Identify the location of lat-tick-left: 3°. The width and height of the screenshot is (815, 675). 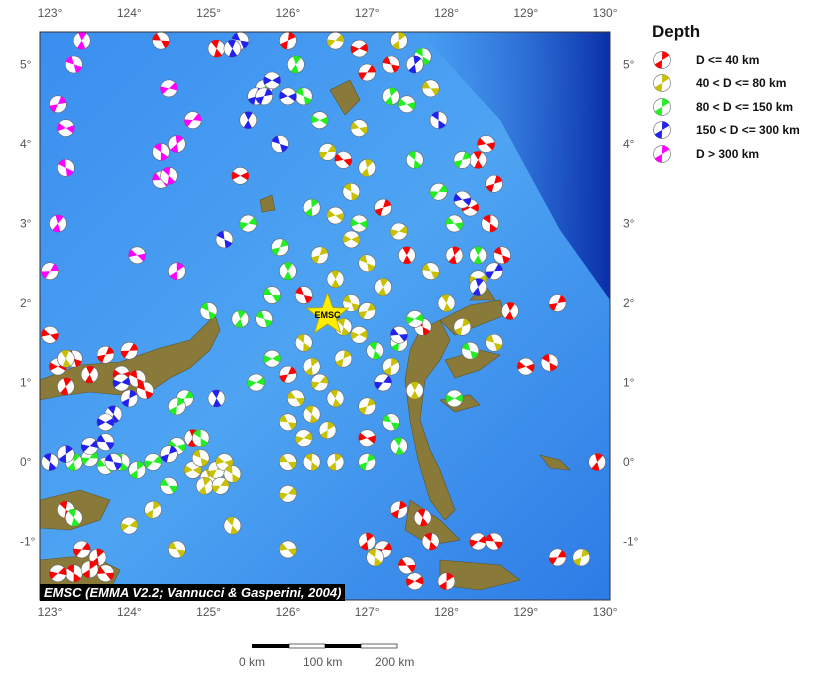
(26, 224).